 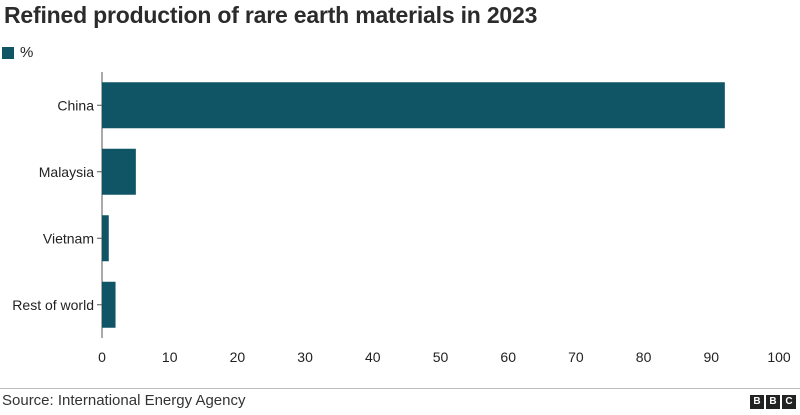 What do you see at coordinates (102, 357) in the screenshot?
I see `x-tick-label: 0` at bounding box center [102, 357].